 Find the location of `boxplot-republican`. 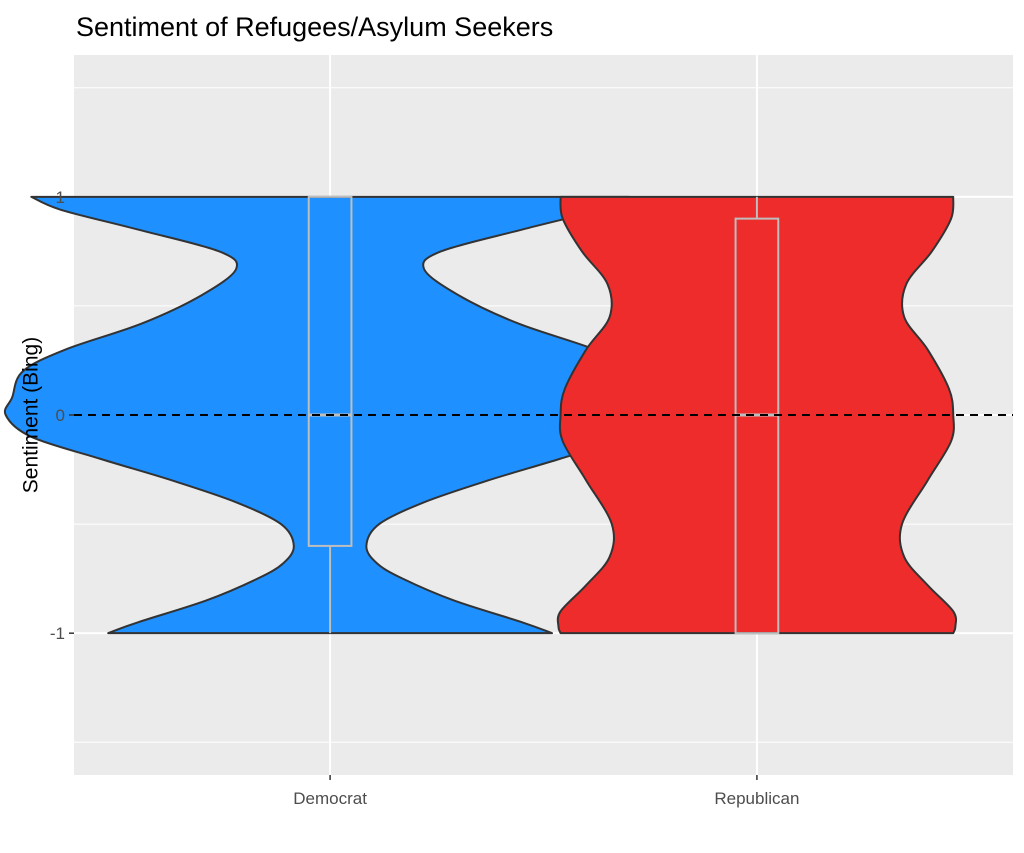

boxplot-republican is located at coordinates (757, 415).